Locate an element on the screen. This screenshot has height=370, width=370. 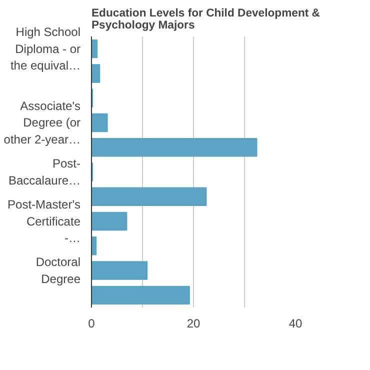
y-tick-label: Doctoral Degree is located at coordinates (58, 270).